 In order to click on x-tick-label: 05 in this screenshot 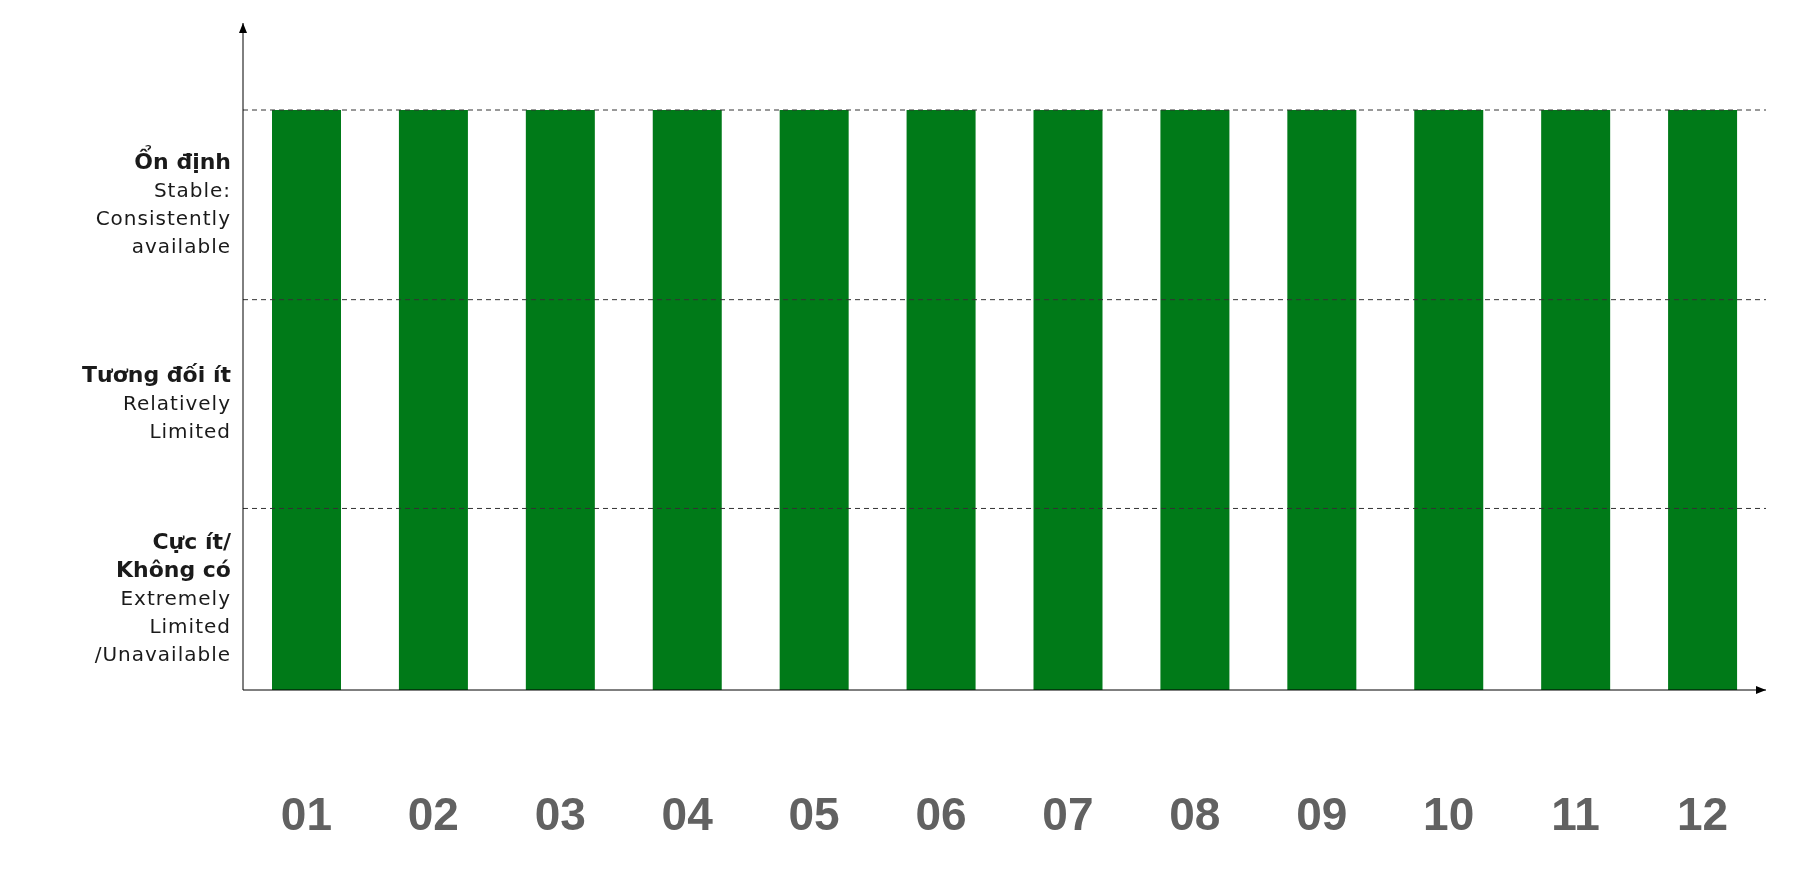, I will do `click(814, 814)`.